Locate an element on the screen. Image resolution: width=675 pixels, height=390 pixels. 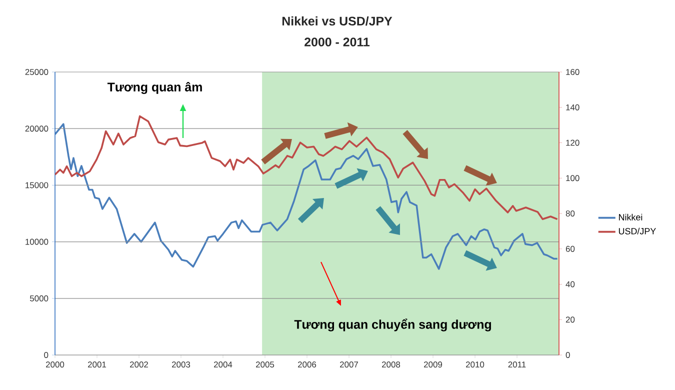
x-tick-label: 2002 is located at coordinates (139, 365).